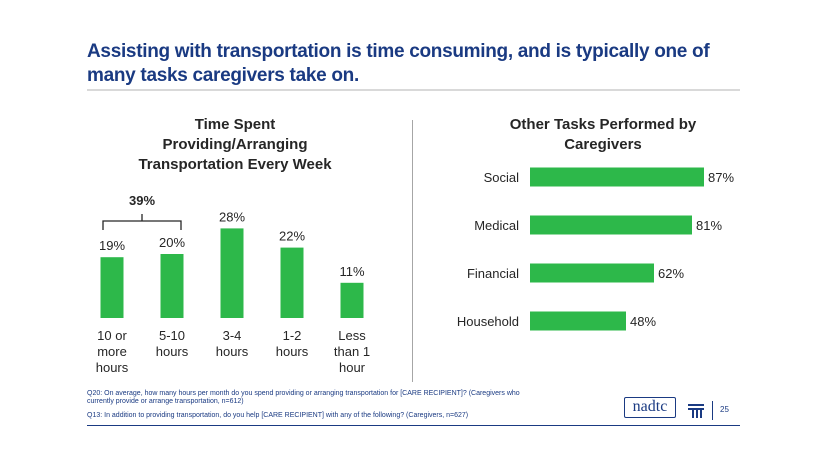 This screenshot has width=831, height=461. I want to click on page-number-separator, so click(712, 410).